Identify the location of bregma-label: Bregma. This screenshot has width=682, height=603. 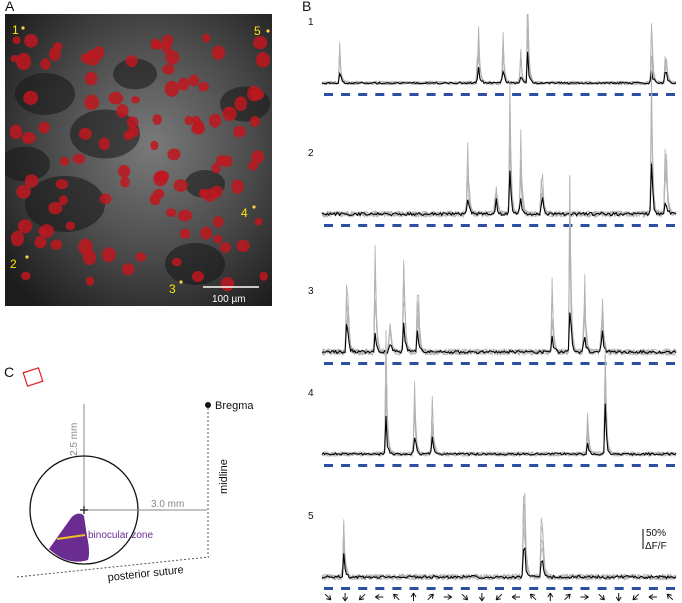
(234, 406).